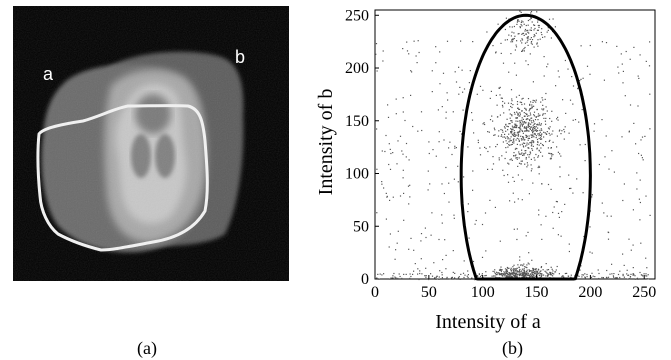  What do you see at coordinates (147, 348) in the screenshot?
I see `caption-a: (a)` at bounding box center [147, 348].